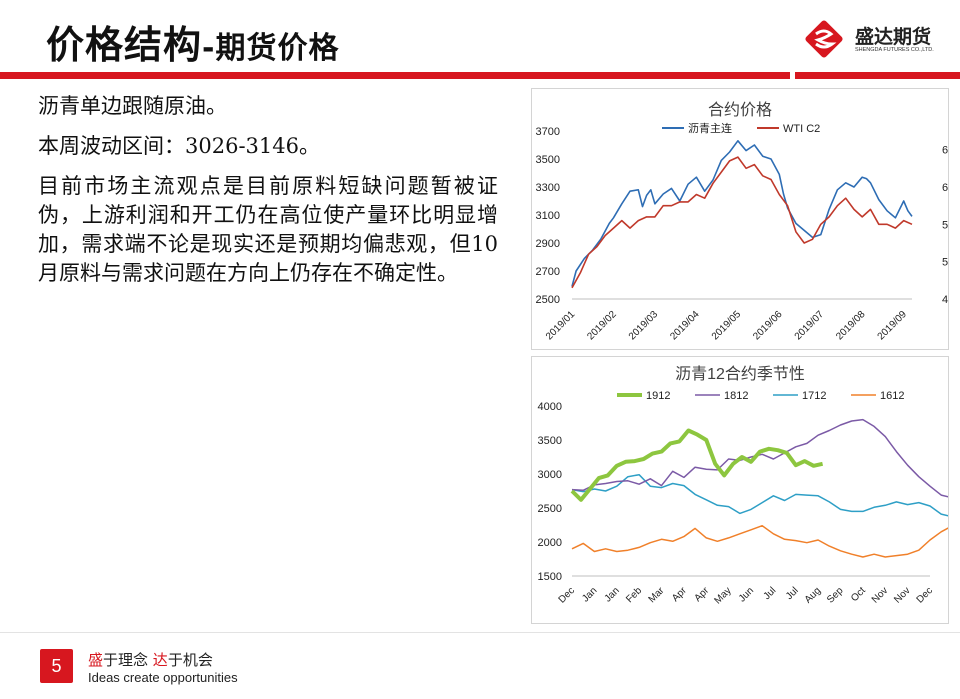 The height and width of the screenshot is (699, 960). I want to click on chart2-legend-label-2: 1712, so click(814, 396).